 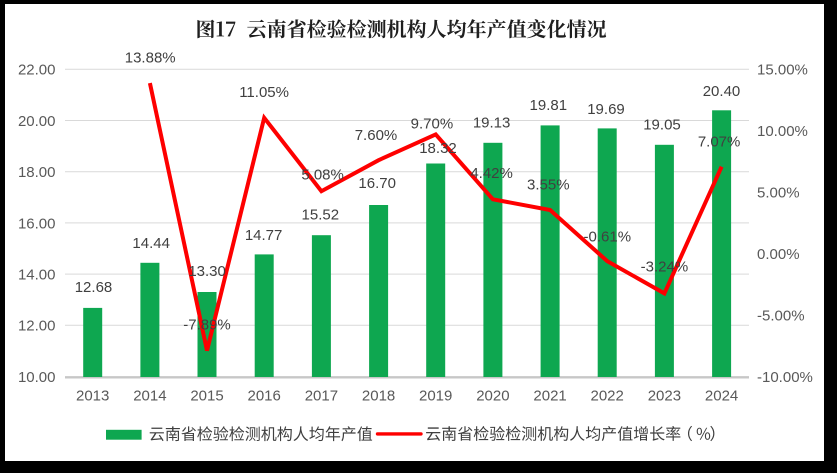 What do you see at coordinates (435, 396) in the screenshot?
I see `svg-text: 2019` at bounding box center [435, 396].